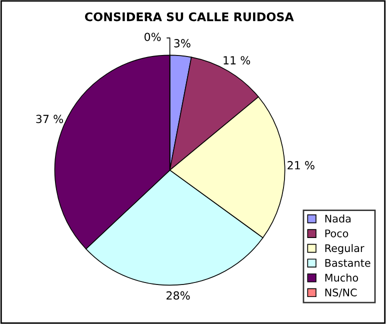  Describe the element at coordinates (152, 37) in the screenshot. I see `text: 0%` at that location.